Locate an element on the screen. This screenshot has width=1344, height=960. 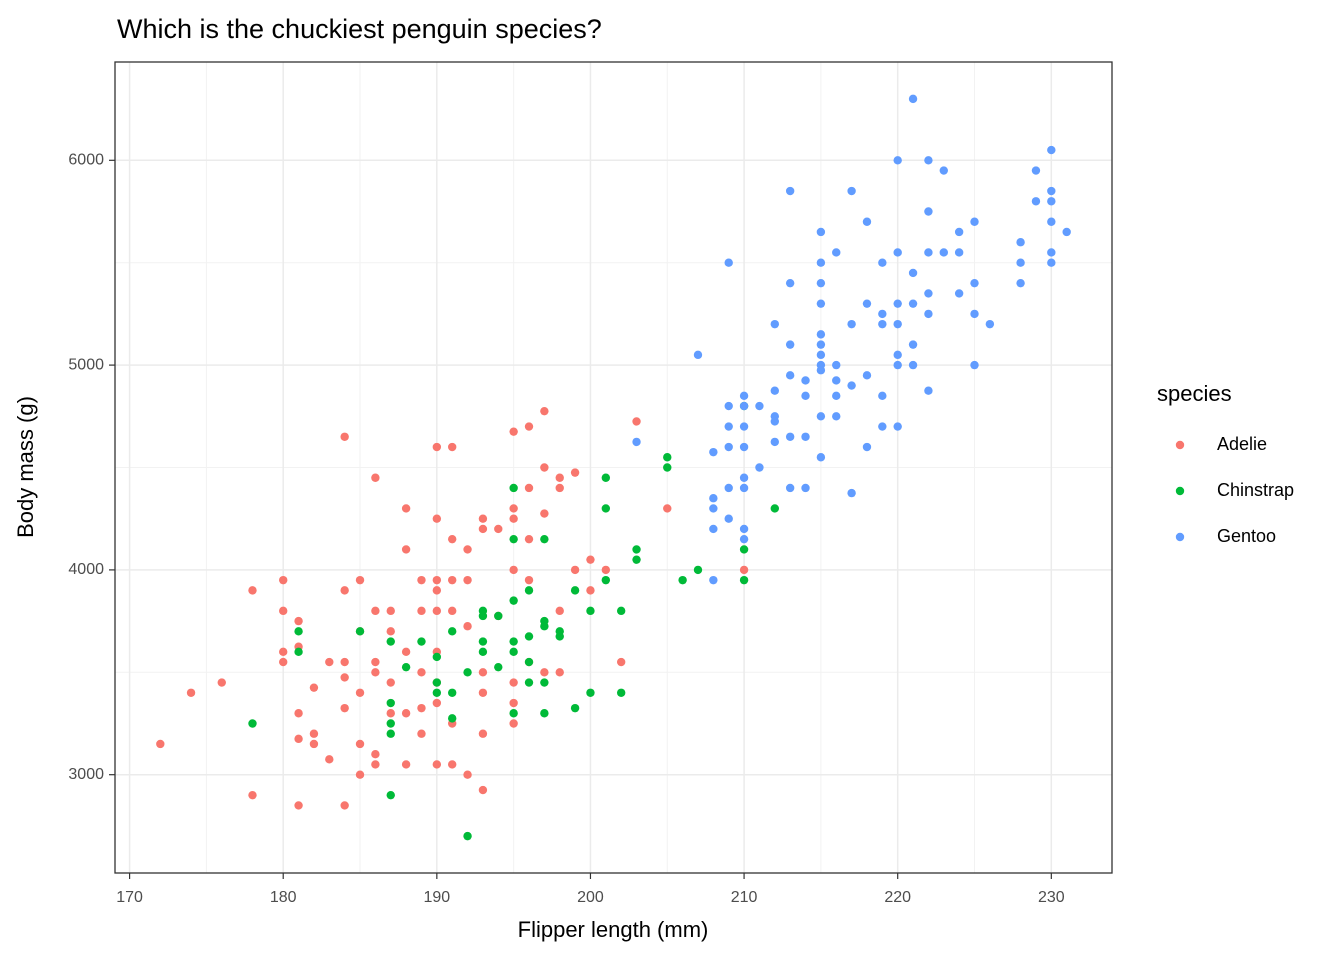
legend-label: Chinstrap is located at coordinates (1255, 490).